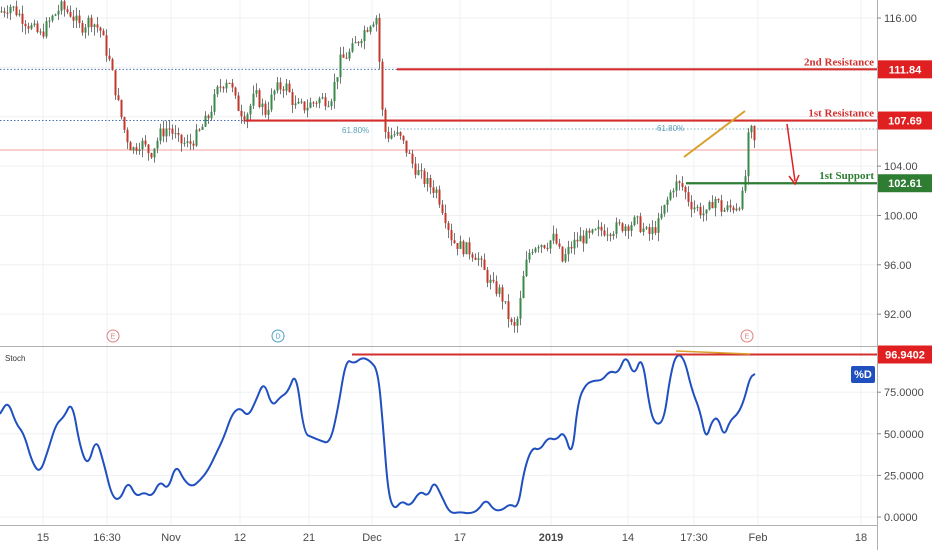 The width and height of the screenshot is (932, 550). What do you see at coordinates (794, 180) in the screenshot?
I see `down-arrow-head` at bounding box center [794, 180].